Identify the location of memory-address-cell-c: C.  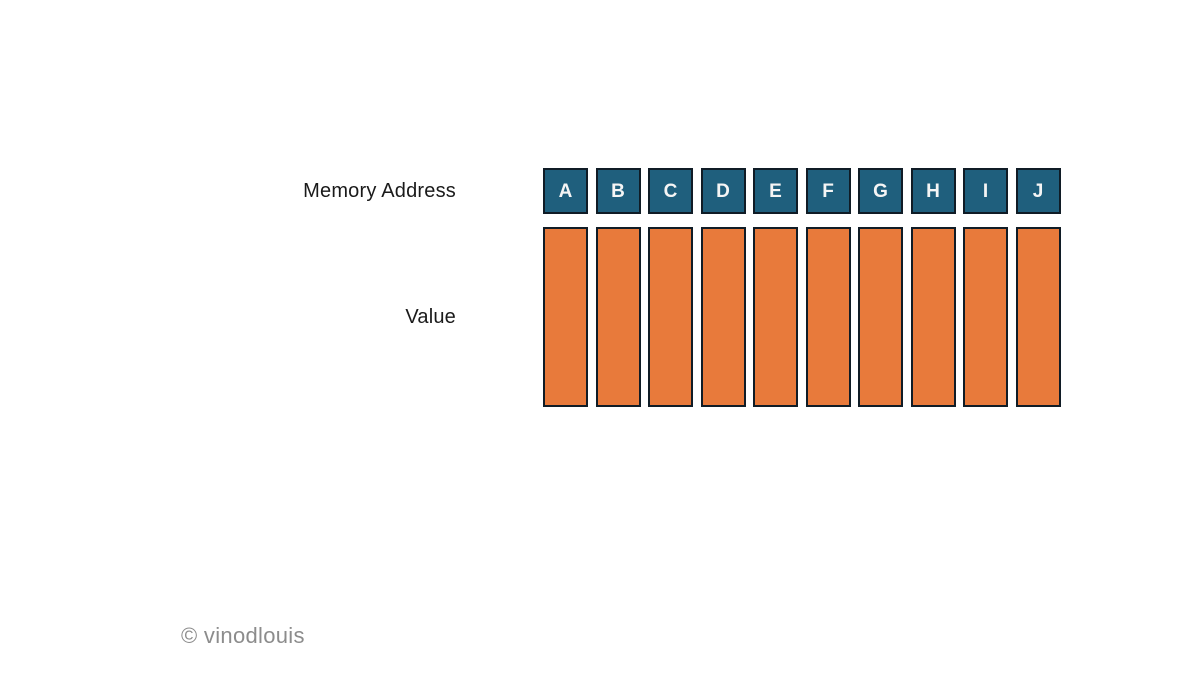
(670, 191).